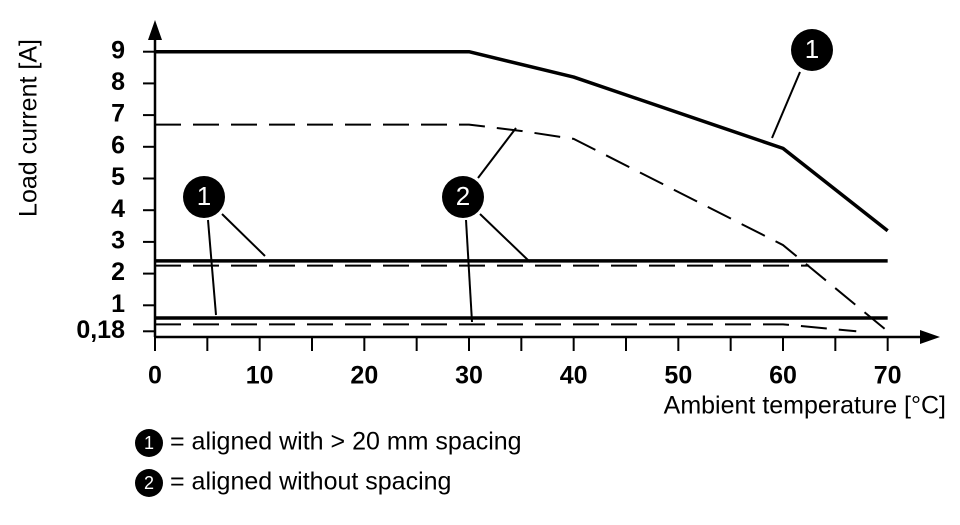 This screenshot has height=525, width=960. Describe the element at coordinates (805, 406) in the screenshot. I see `x-axis-label: Ambient temperature [°C]` at that location.